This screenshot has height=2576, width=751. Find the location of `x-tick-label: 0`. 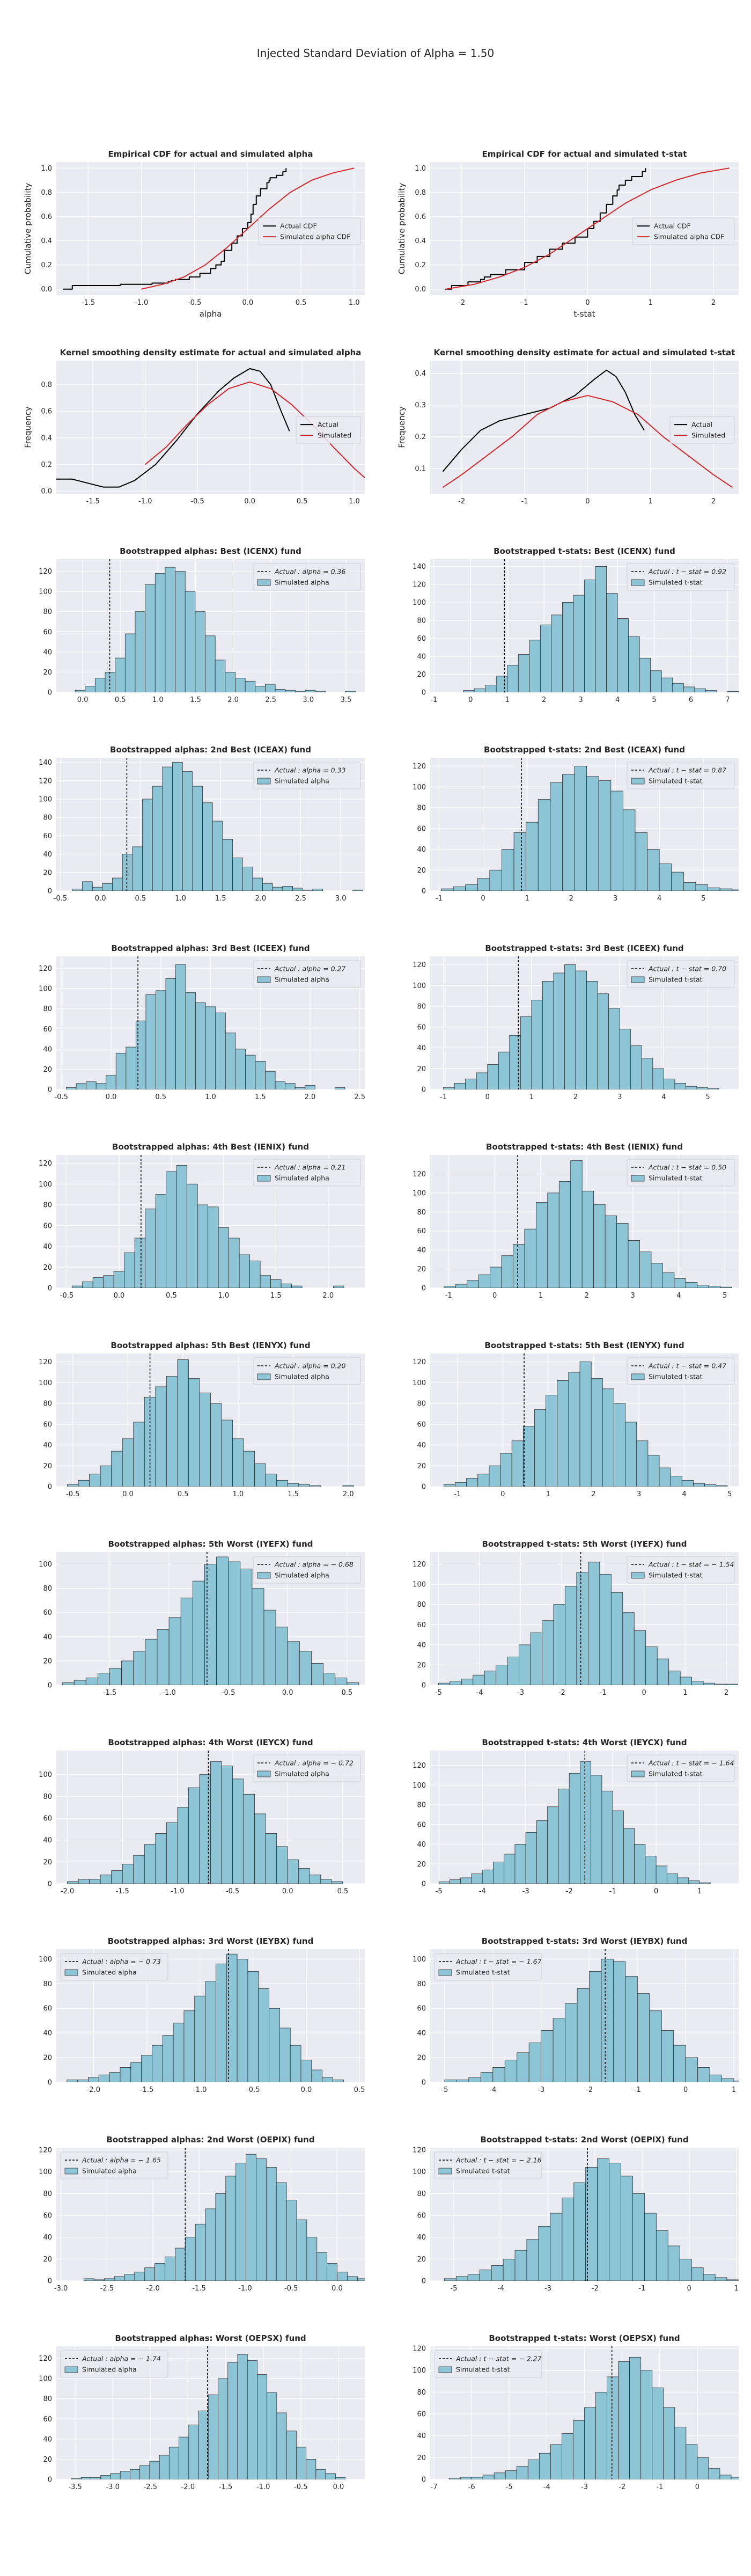

x-tick-label: 0 is located at coordinates (587, 303).